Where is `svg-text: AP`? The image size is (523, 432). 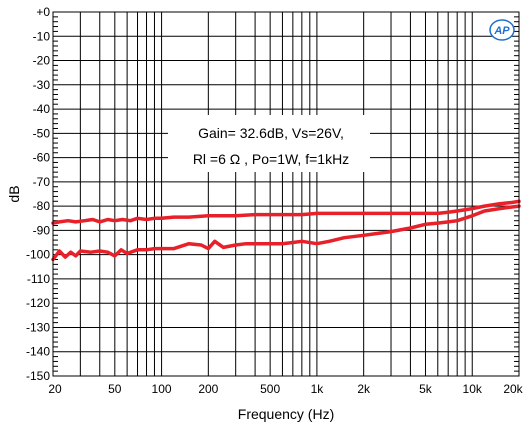
svg-text: AP is located at coordinates (501, 31).